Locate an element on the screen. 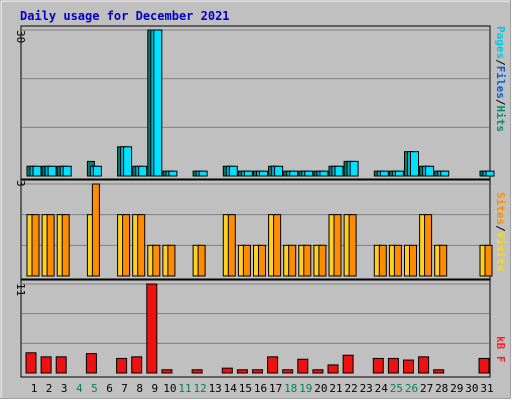  x-tick-label: 29 is located at coordinates (456, 388).